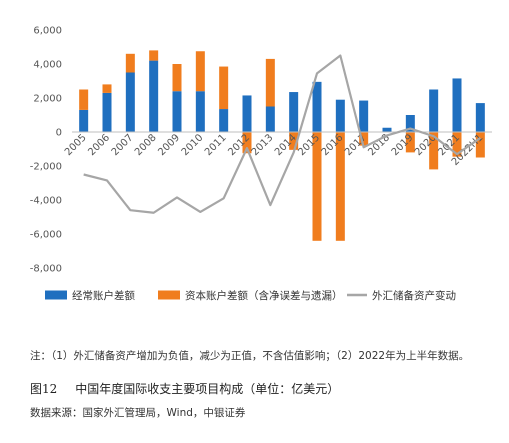 This screenshot has height=443, width=509. I want to click on x-tick-label: 2018, so click(379, 145).